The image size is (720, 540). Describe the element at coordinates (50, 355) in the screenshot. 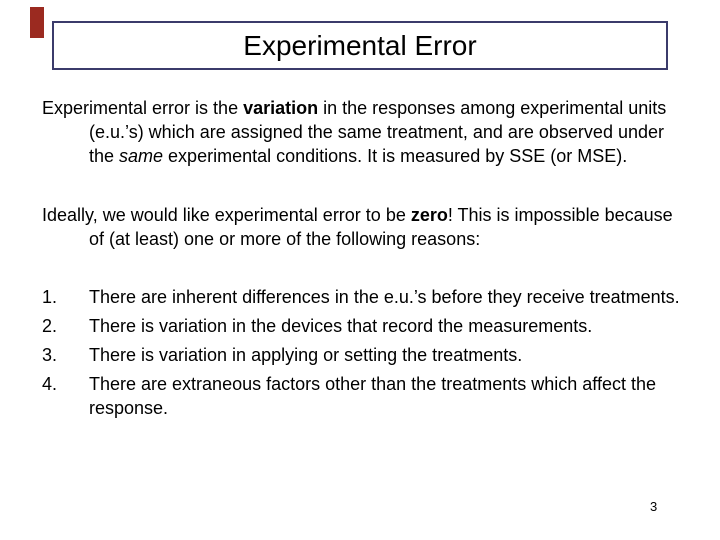

I see `reason-number: 3.` at that location.